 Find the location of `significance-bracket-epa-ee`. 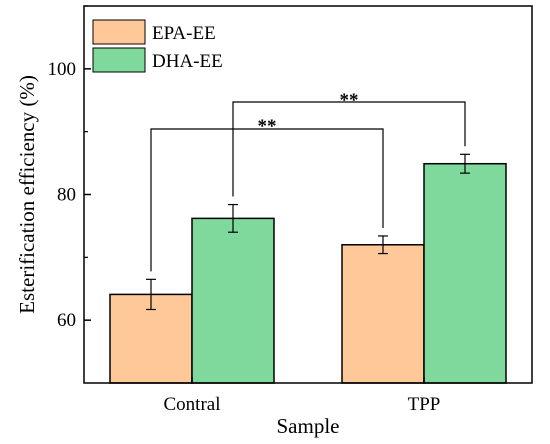

significance-bracket-epa-ee is located at coordinates (267, 200).